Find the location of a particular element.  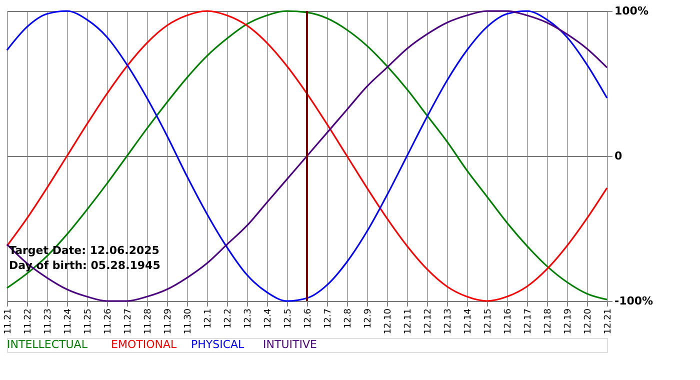

x-tick-label: 12.11 is located at coordinates (409, 321).